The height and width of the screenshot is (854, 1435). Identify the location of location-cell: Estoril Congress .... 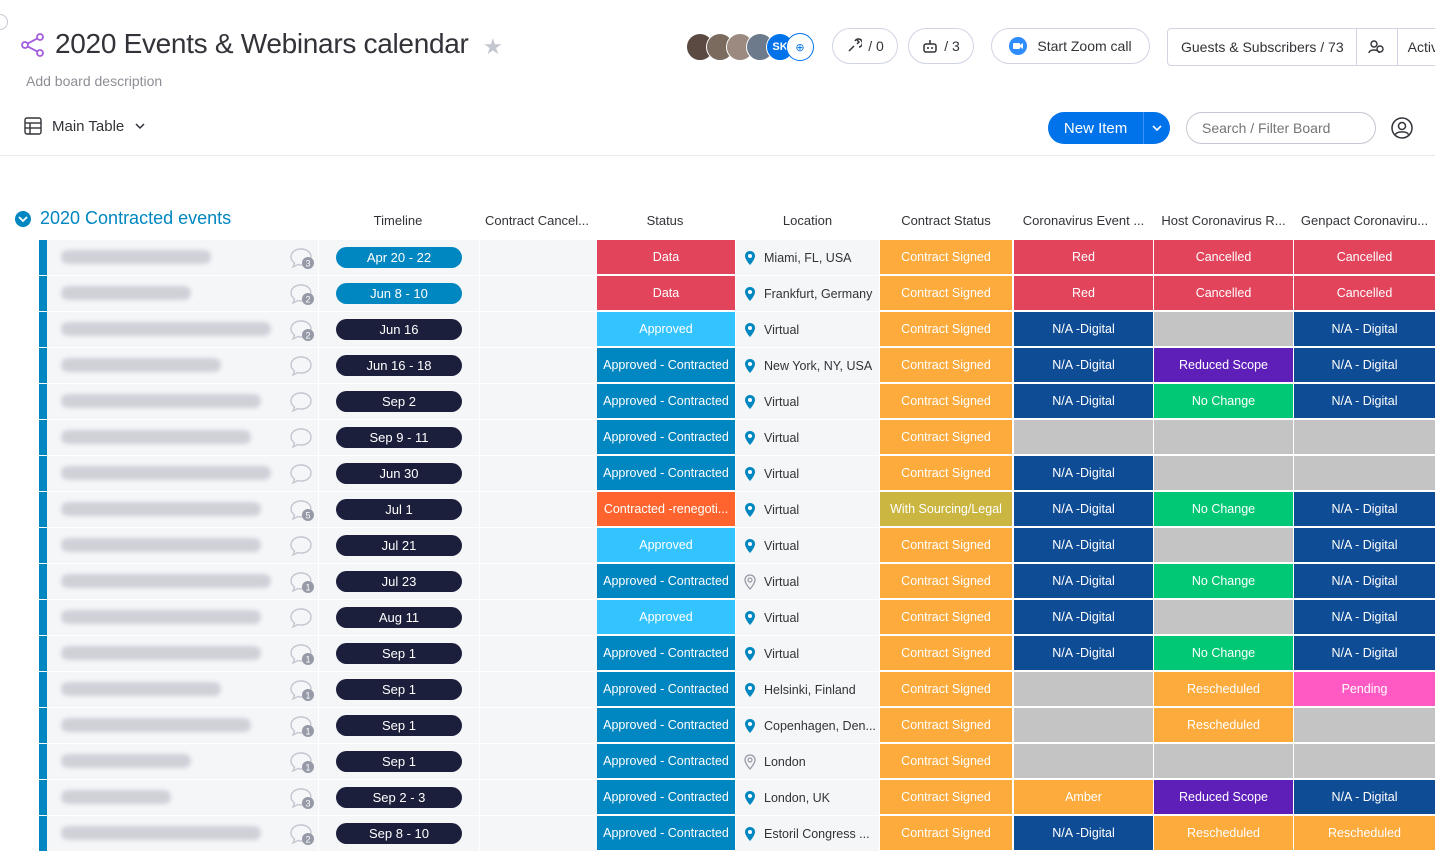
(807, 833).